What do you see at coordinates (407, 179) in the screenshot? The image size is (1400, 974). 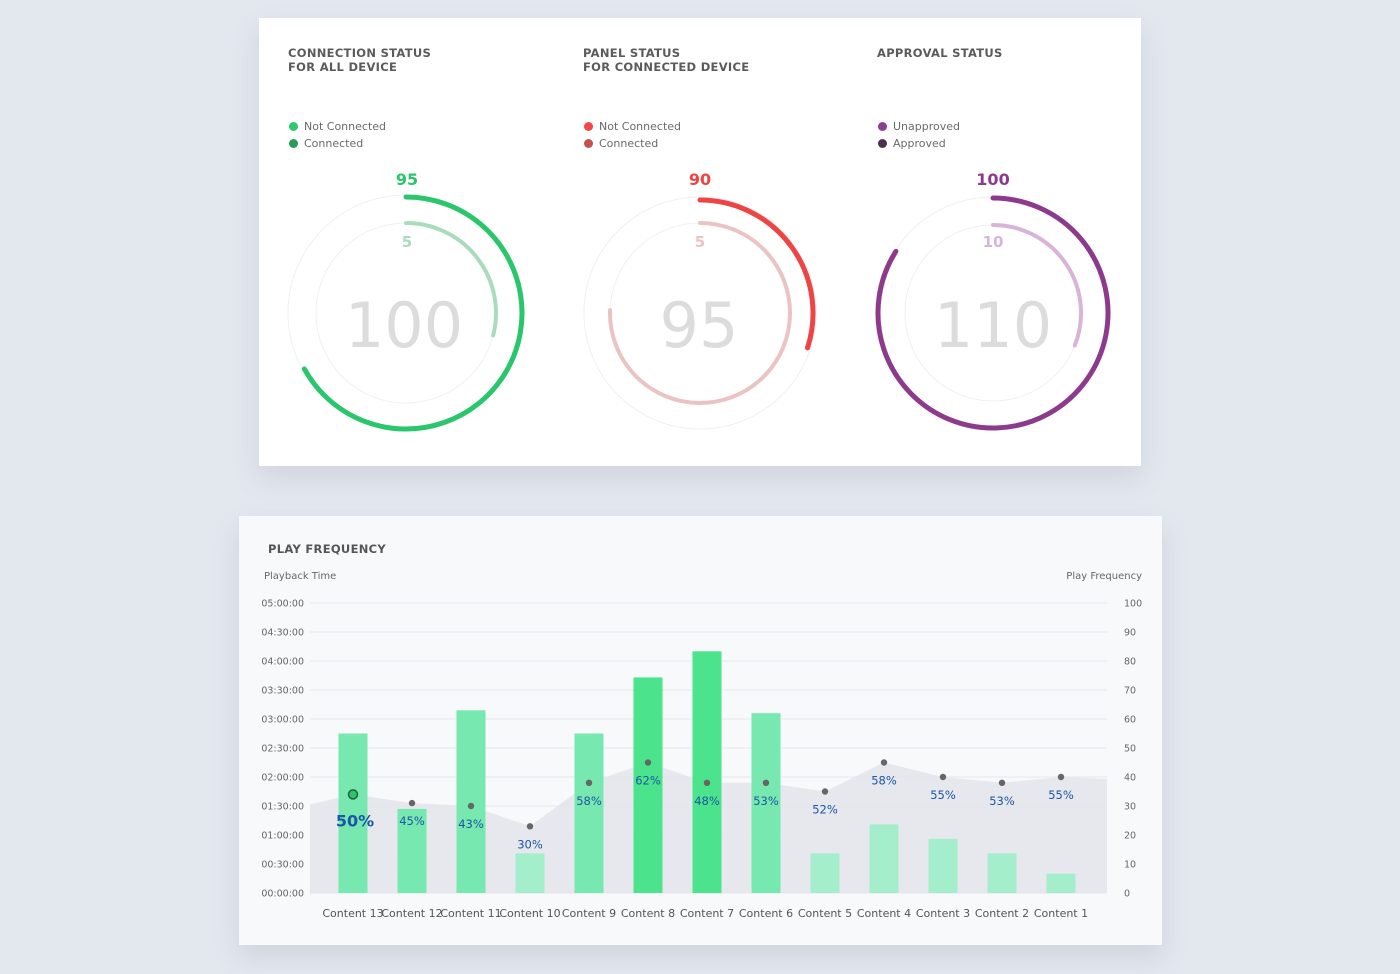 I see `gauge-outer-value: 95` at bounding box center [407, 179].